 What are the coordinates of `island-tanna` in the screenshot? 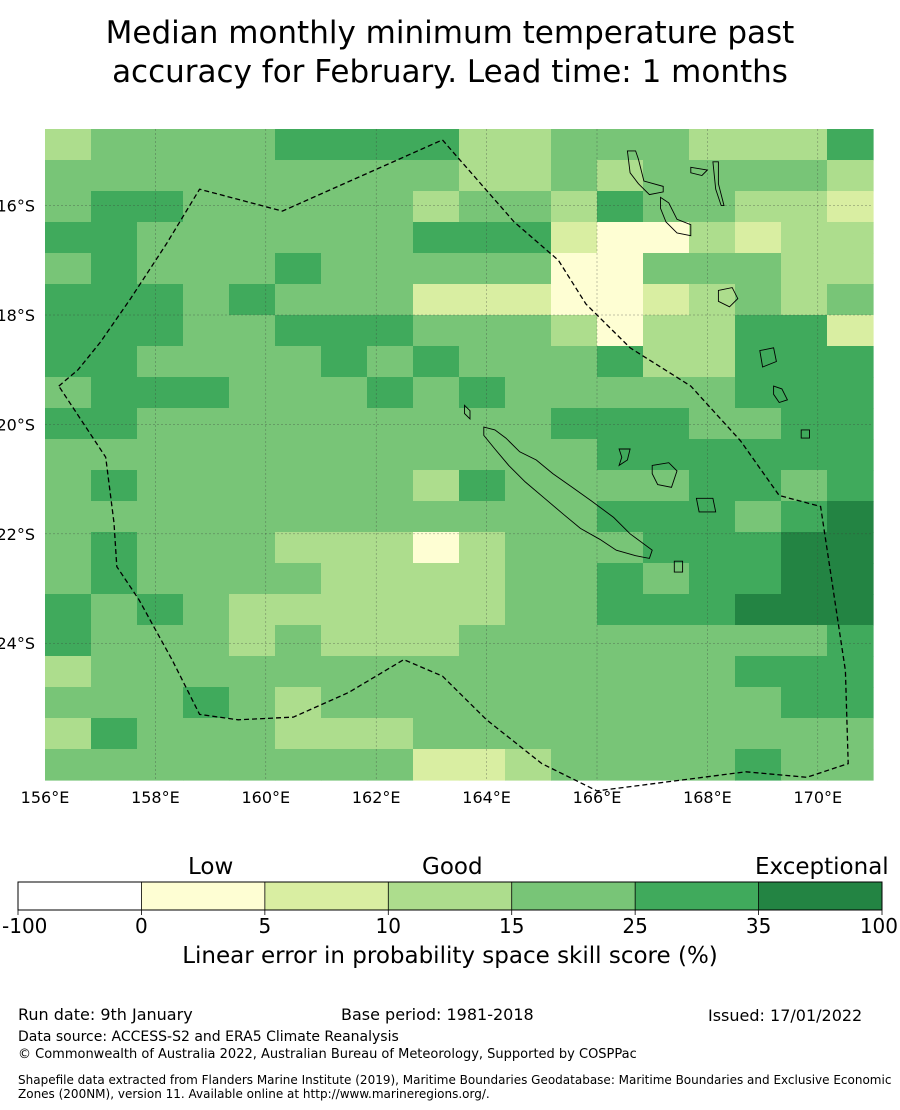 It's located at (781, 394).